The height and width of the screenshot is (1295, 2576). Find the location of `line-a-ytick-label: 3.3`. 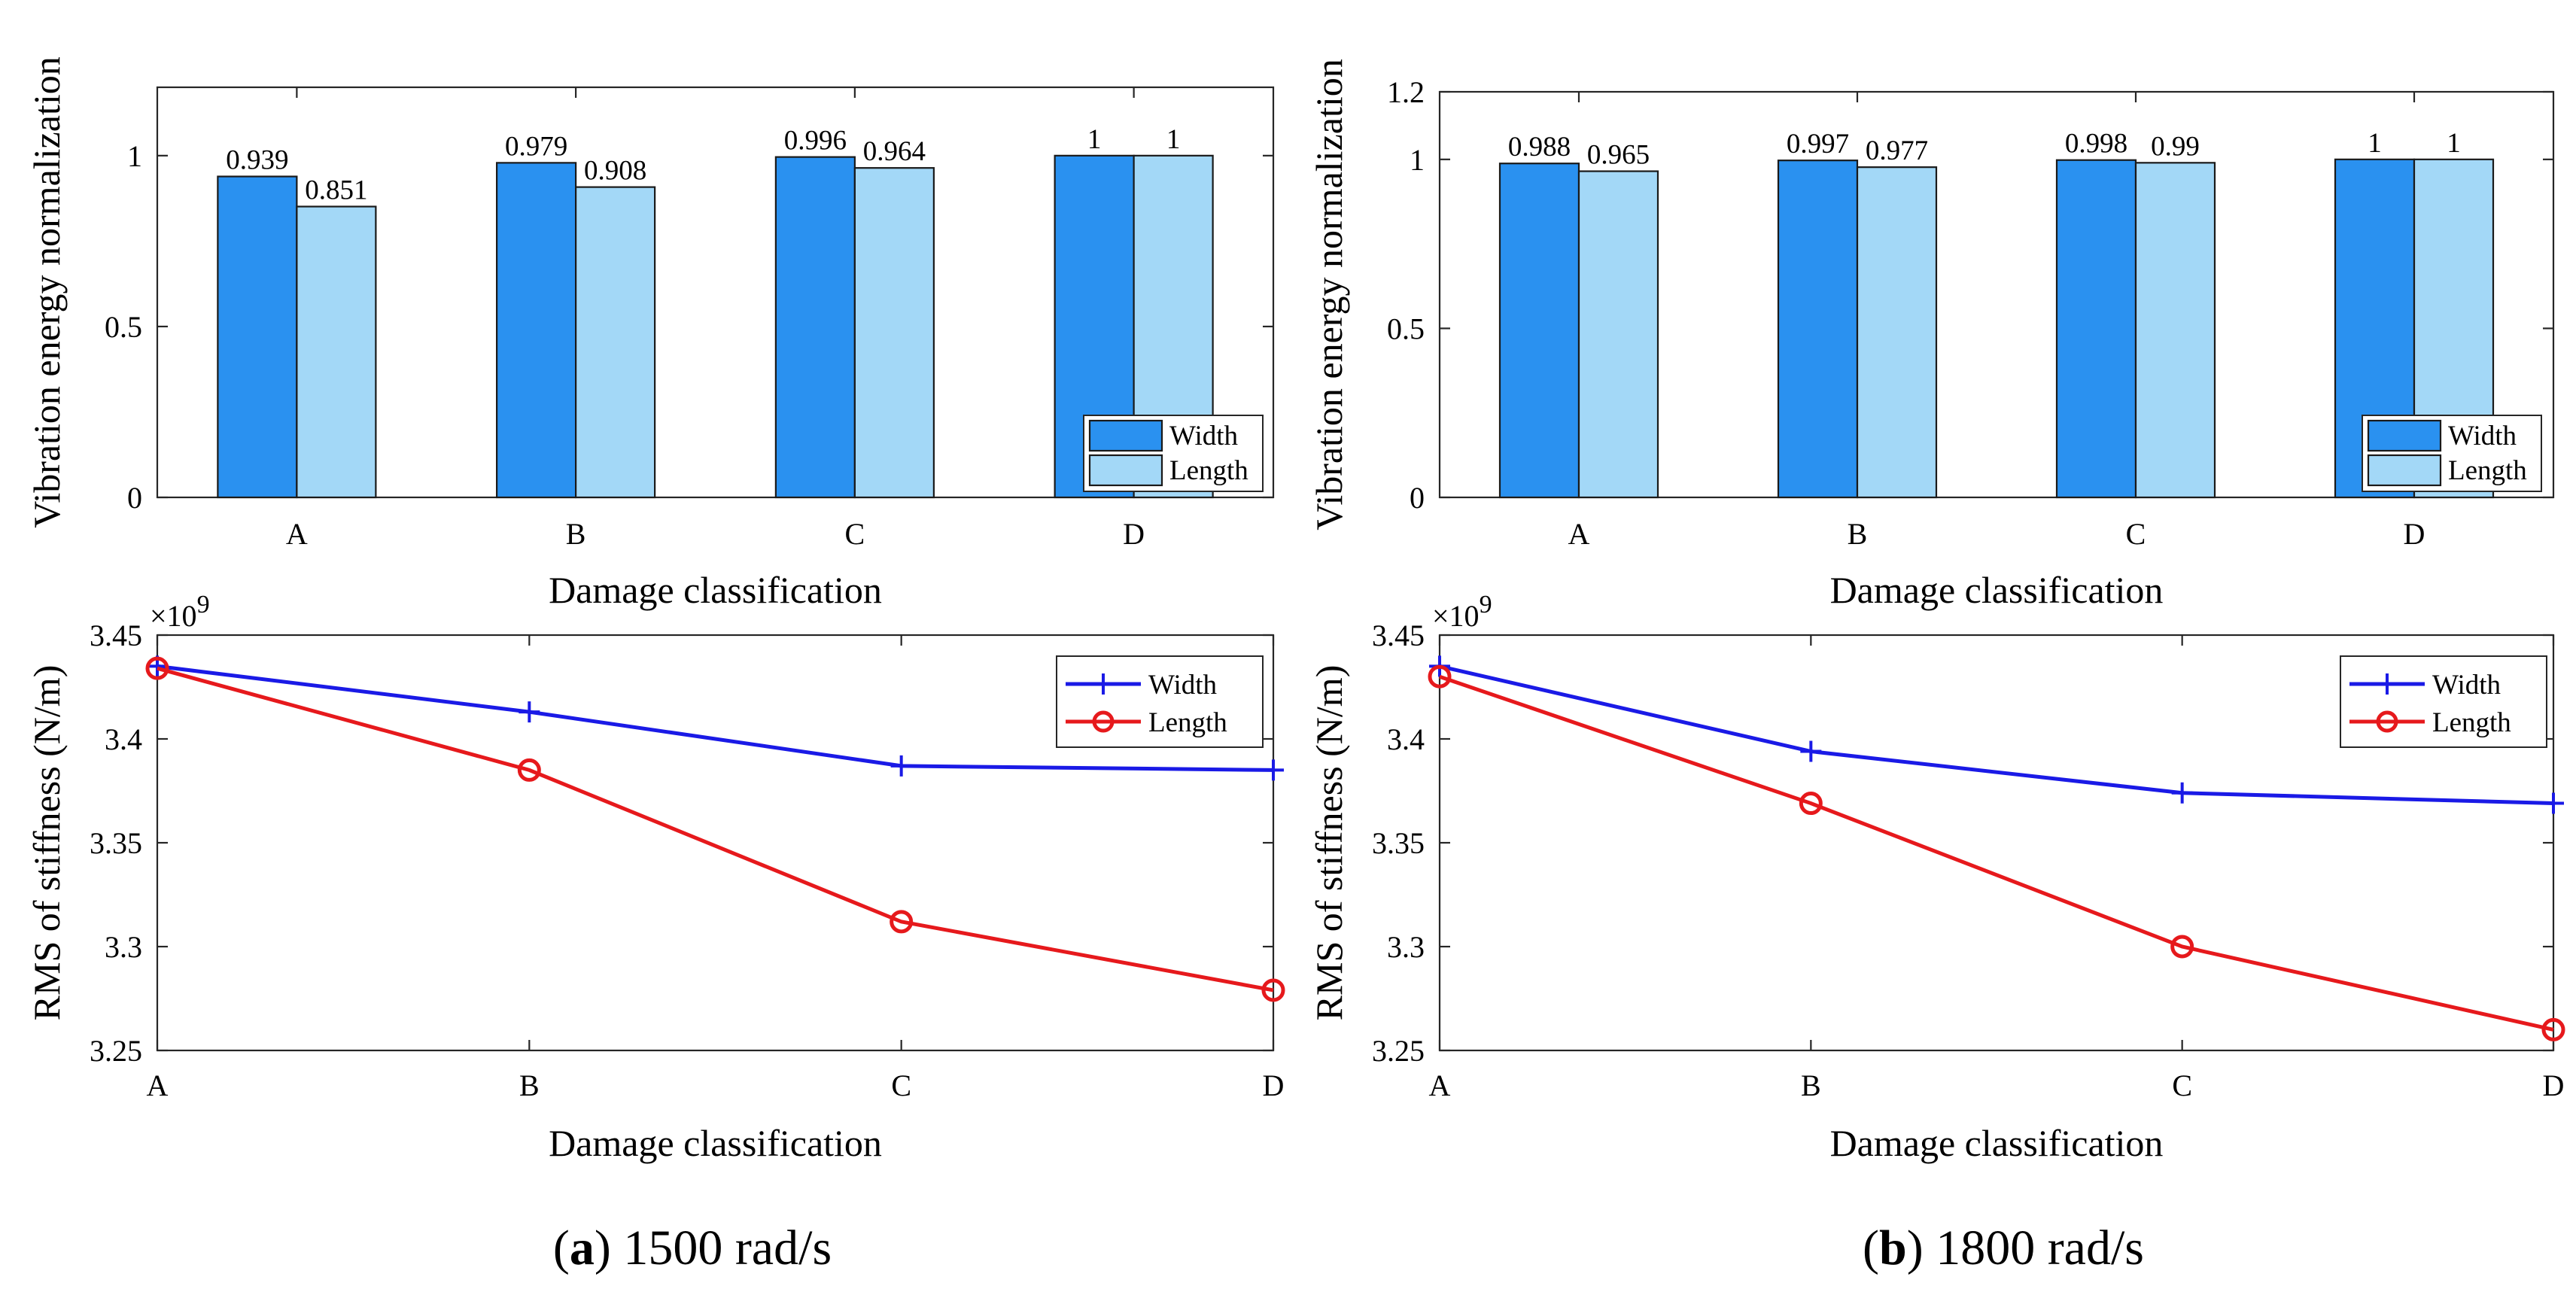

line-a-ytick-label: 3.3 is located at coordinates (123, 947).